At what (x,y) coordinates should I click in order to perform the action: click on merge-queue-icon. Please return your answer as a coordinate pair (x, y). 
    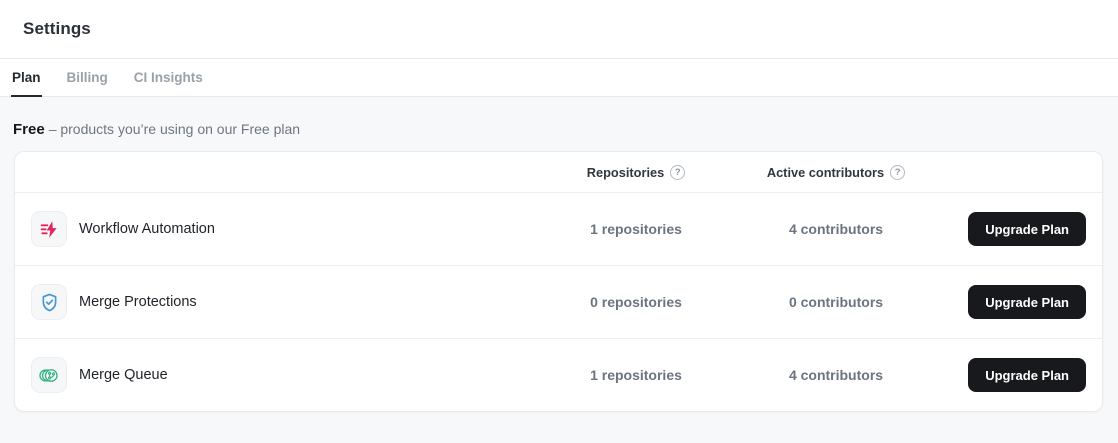
    Looking at the image, I should click on (49, 375).